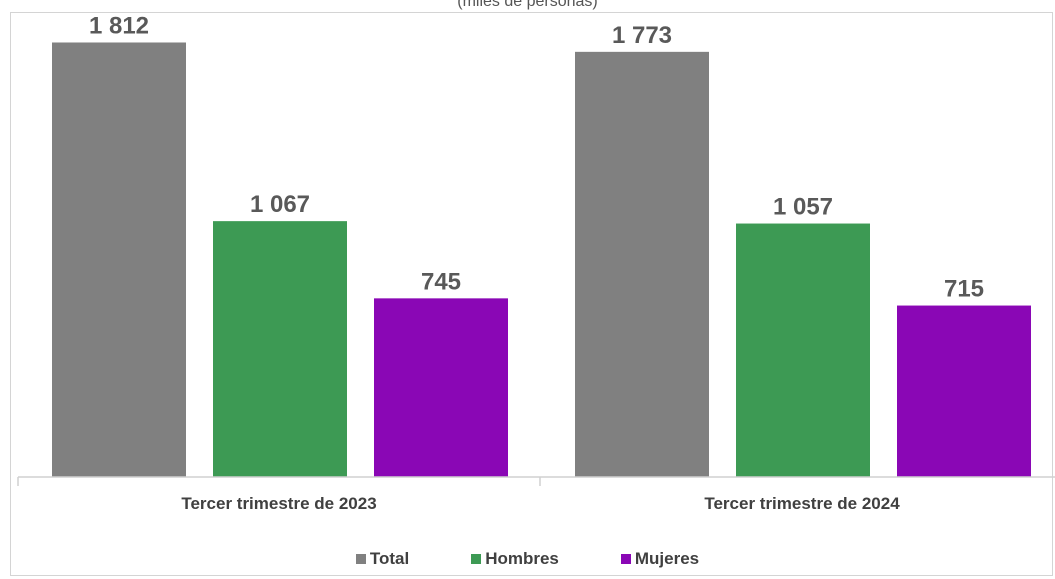 This screenshot has height=579, width=1055. I want to click on data-label-hombres-1: 1 067, so click(280, 204).